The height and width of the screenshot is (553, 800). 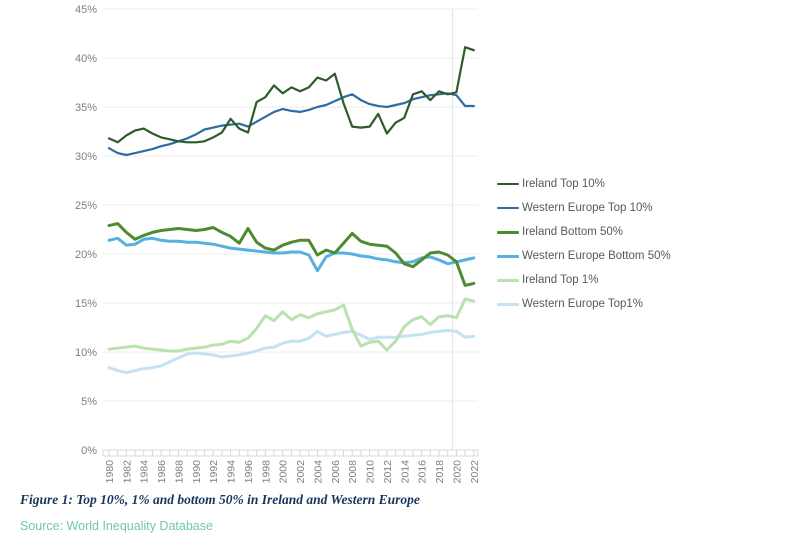 I want to click on figure-source: Source: World Inequality Database, so click(x=116, y=526).